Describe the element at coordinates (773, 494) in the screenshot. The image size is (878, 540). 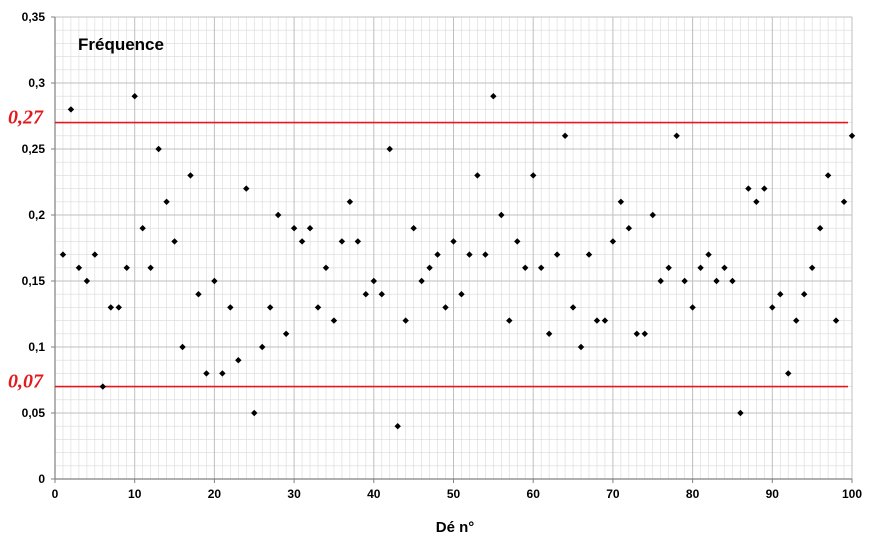
I see `x-tick-label: 90` at that location.